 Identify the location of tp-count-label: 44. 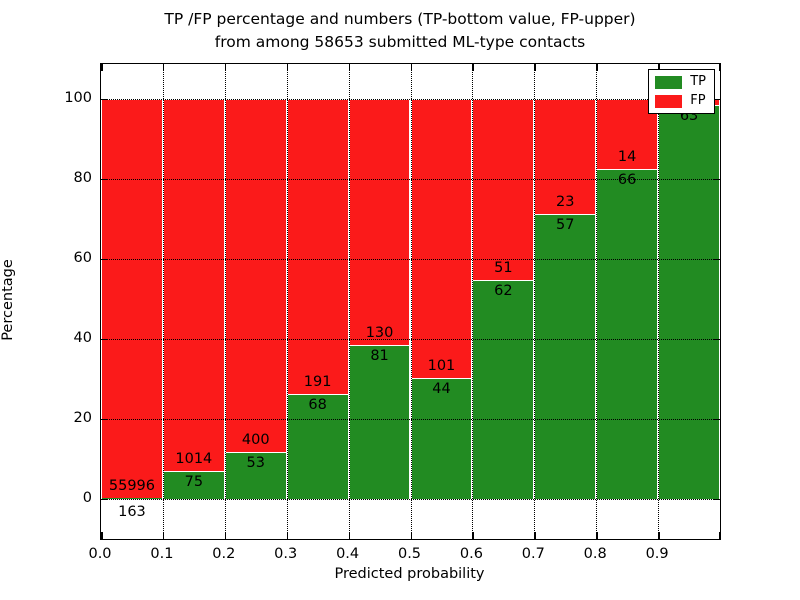
(441, 388).